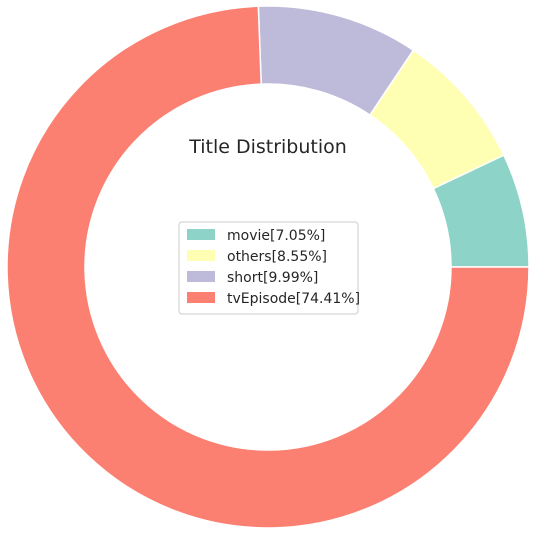 This screenshot has width=536, height=536. I want to click on legend-swatch-others, so click(201, 255).